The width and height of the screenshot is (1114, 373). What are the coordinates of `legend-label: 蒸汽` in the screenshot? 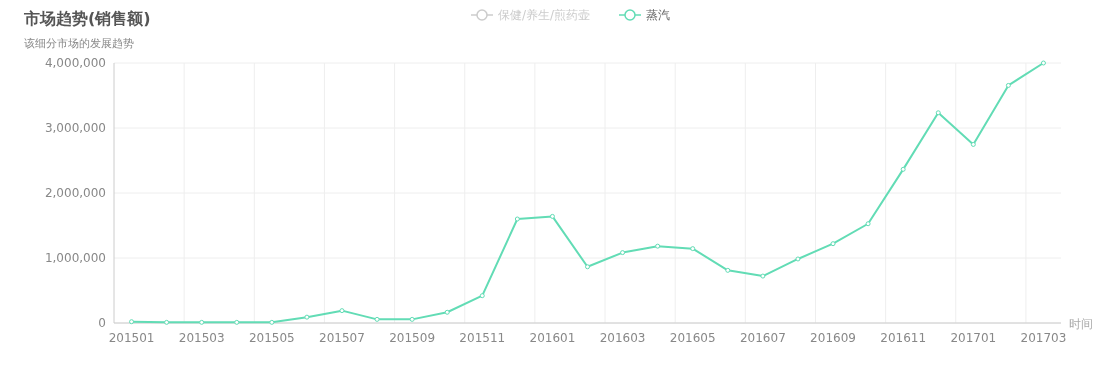 It's located at (658, 15).